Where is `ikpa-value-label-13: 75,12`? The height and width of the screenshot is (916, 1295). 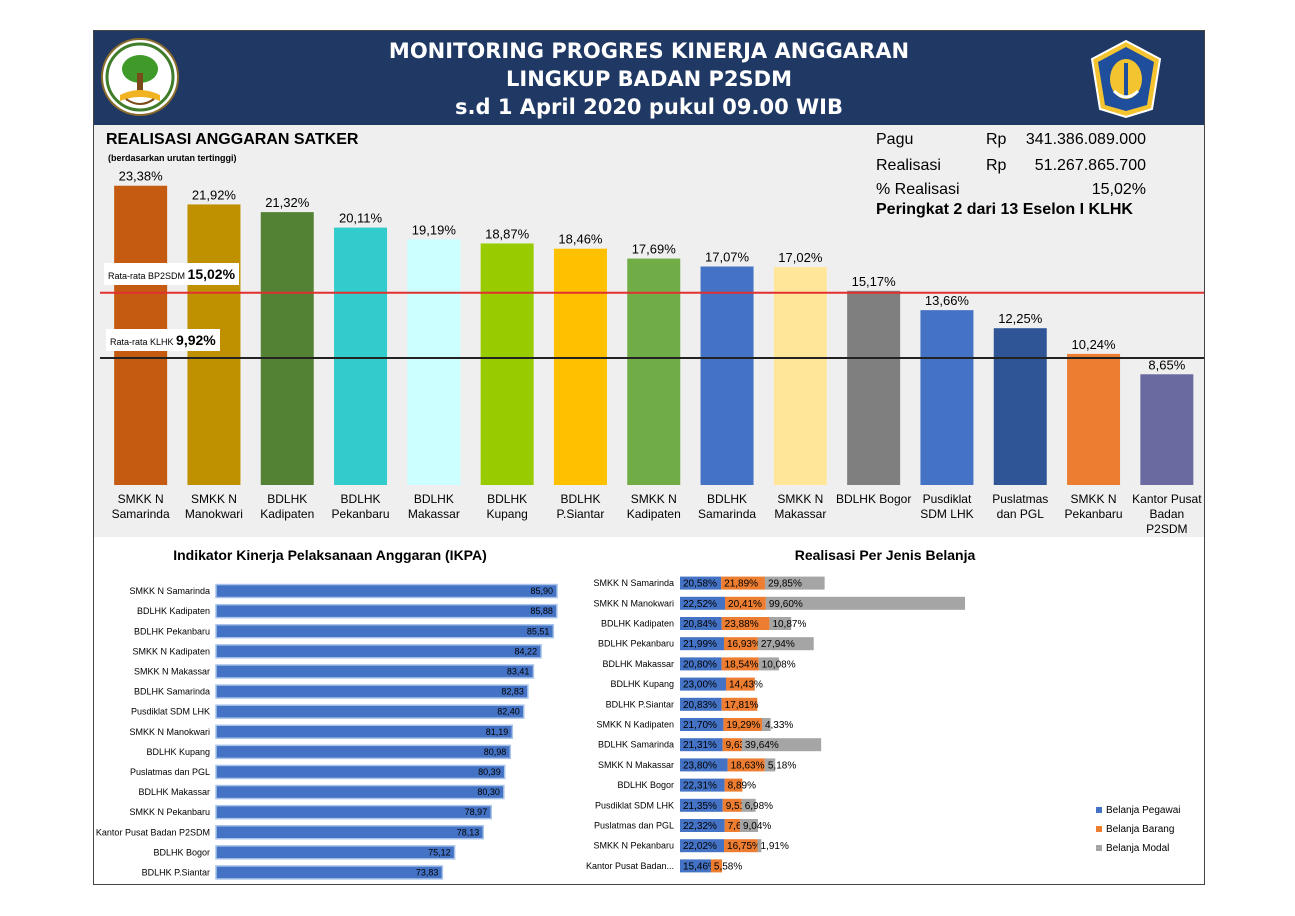 ikpa-value-label-13: 75,12 is located at coordinates (439, 852).